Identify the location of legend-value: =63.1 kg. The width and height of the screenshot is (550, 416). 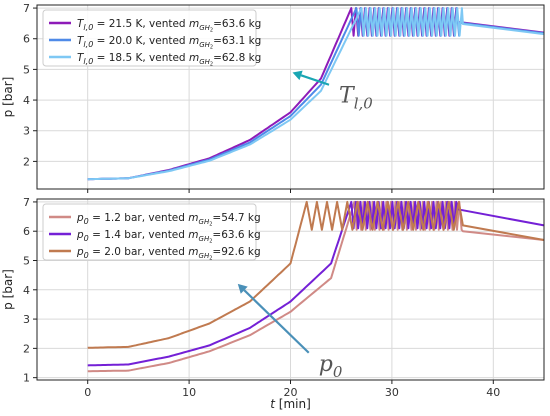
(237, 41).